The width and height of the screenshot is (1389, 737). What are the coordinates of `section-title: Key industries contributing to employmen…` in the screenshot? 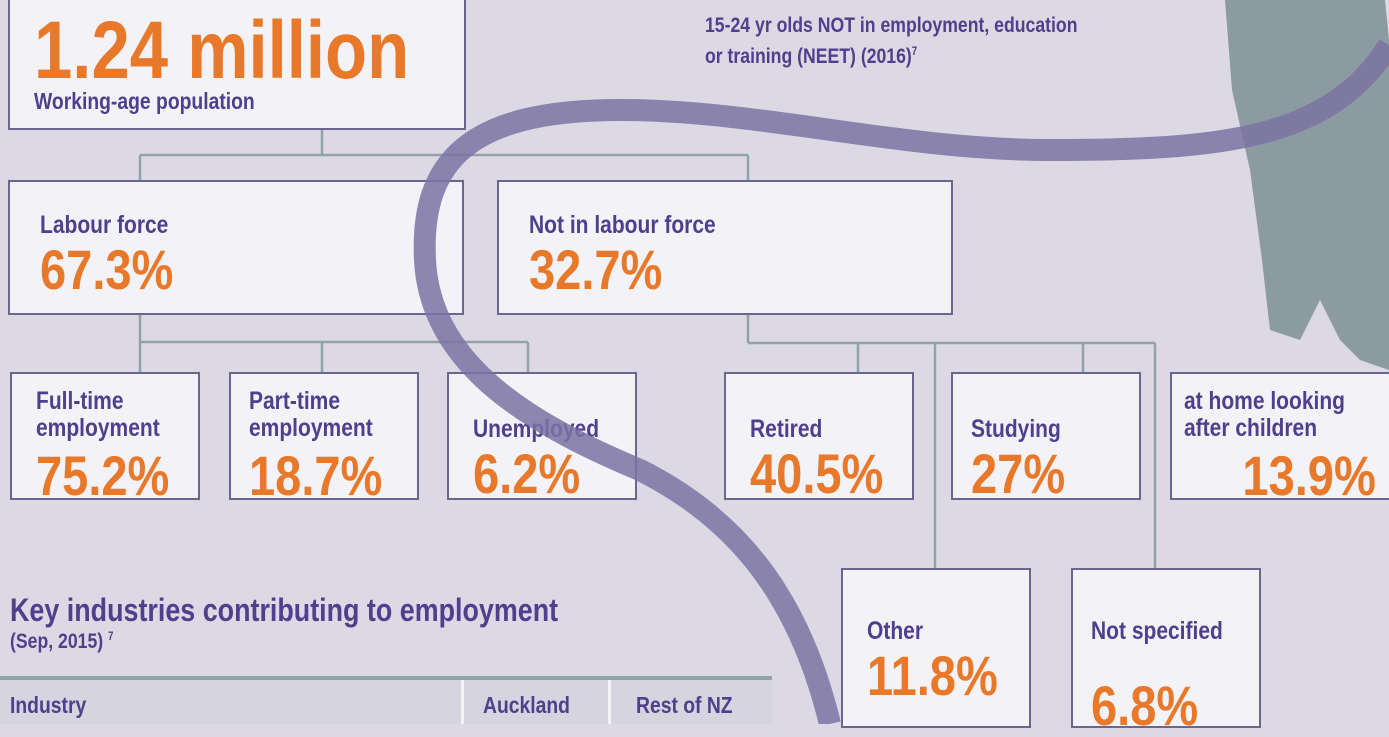 It's located at (336, 610).